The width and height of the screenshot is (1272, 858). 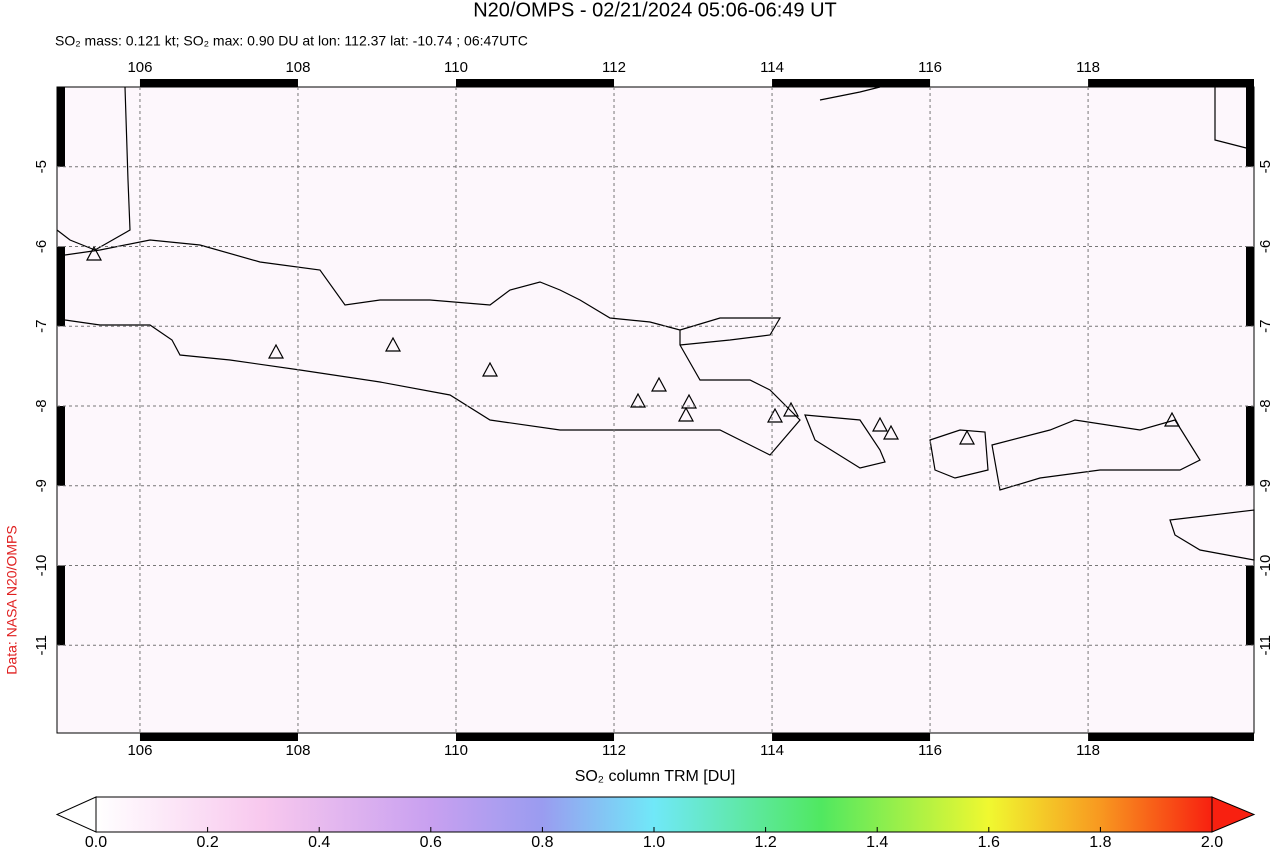 What do you see at coordinates (297, 750) in the screenshot?
I see `x-tick-label-bottom: 108` at bounding box center [297, 750].